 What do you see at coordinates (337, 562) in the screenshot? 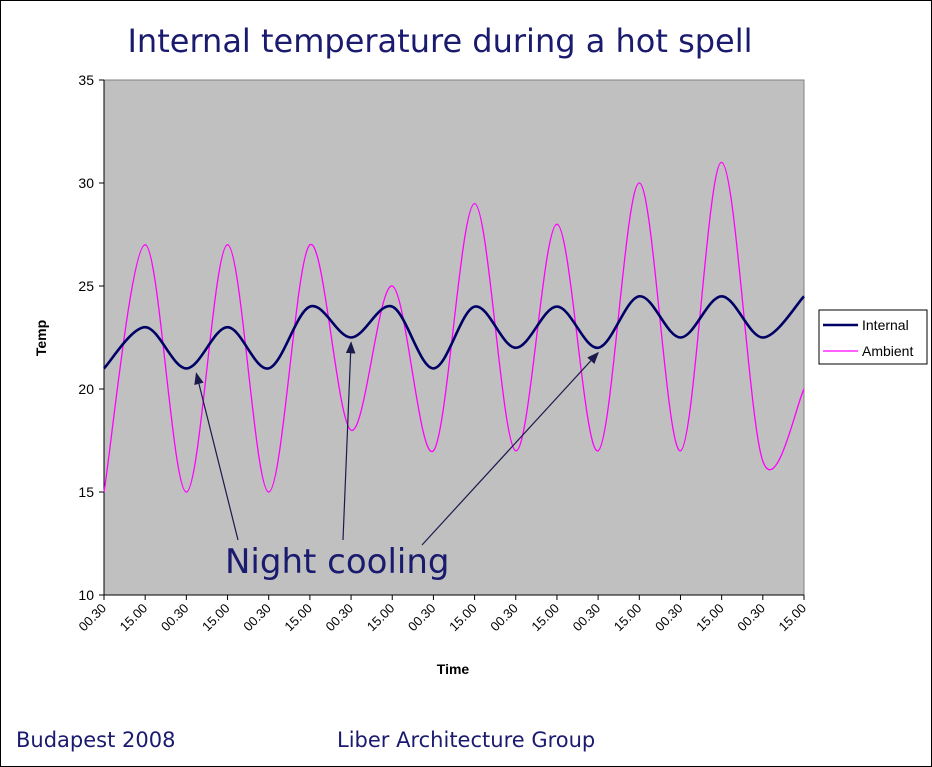
I see `annotation-night-cooling: Night cooling` at bounding box center [337, 562].